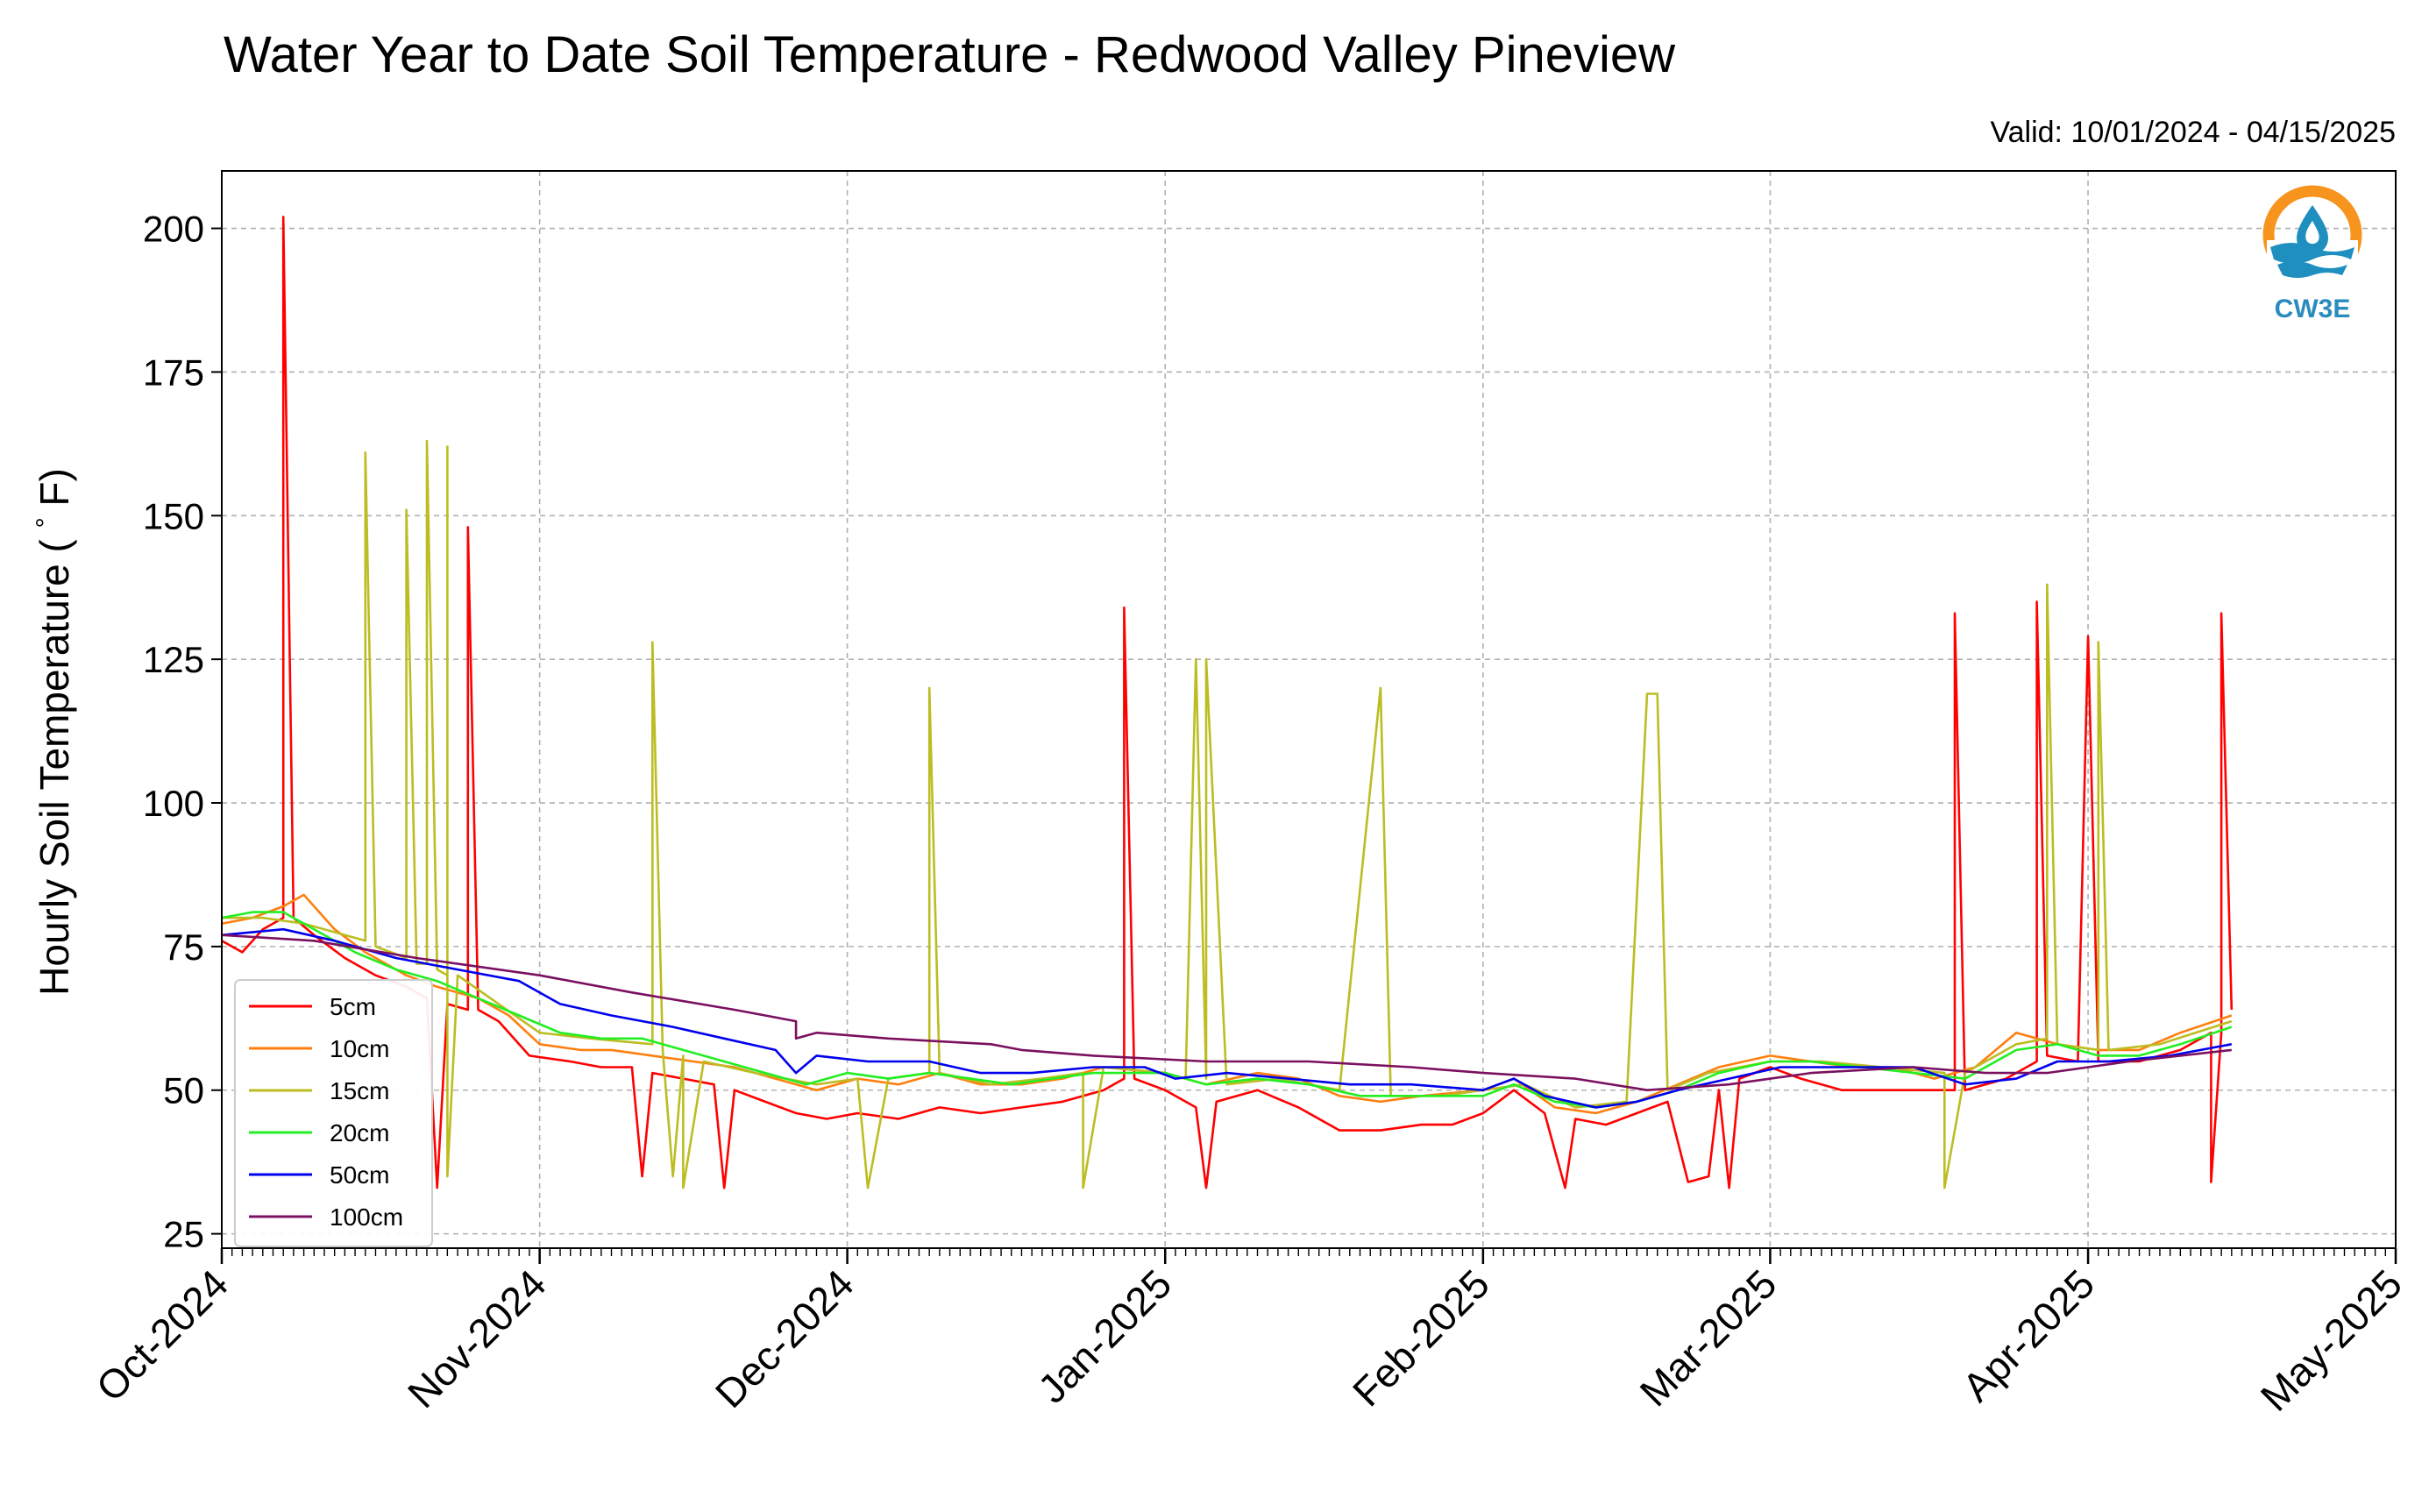  I want to click on y-axis-label-main: Hourly Soil Temperature (, so click(55, 761).